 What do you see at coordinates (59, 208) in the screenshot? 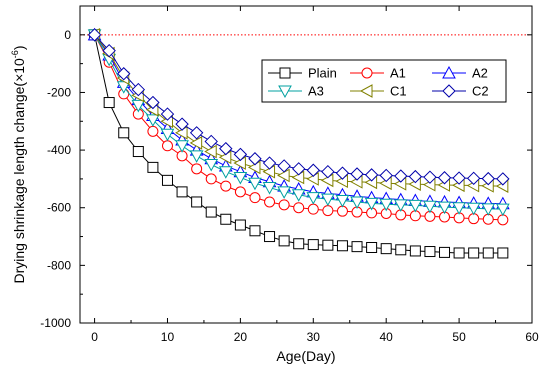
I see `y-tick-label: -600` at bounding box center [59, 208].